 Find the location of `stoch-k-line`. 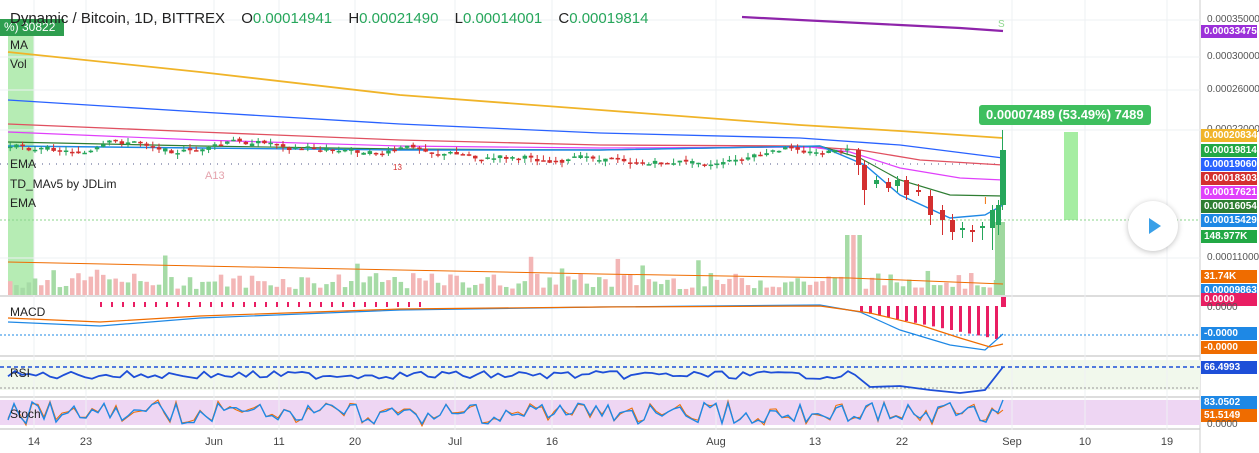

stoch-k-line is located at coordinates (505, 412).